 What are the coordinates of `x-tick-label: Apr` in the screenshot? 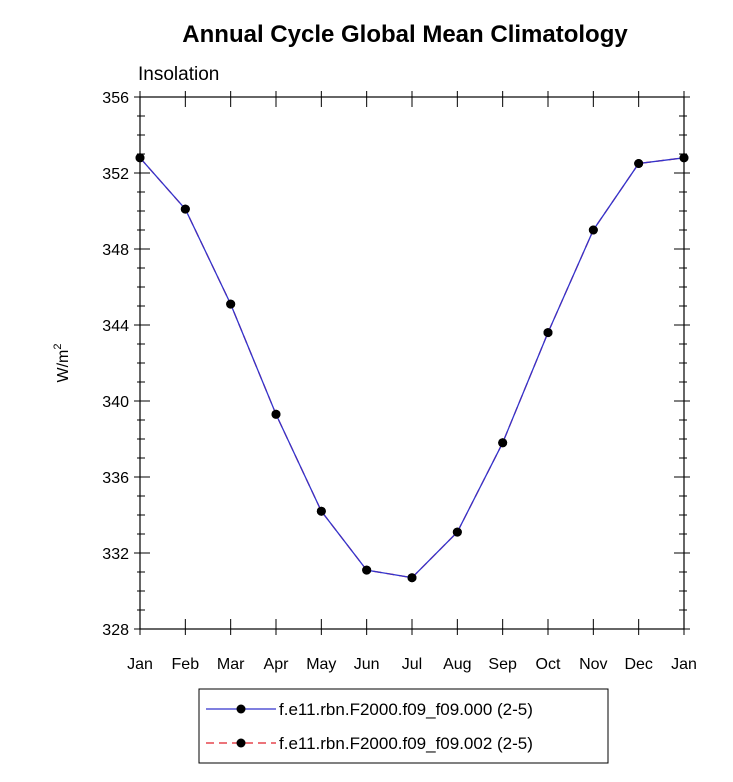 It's located at (277, 664).